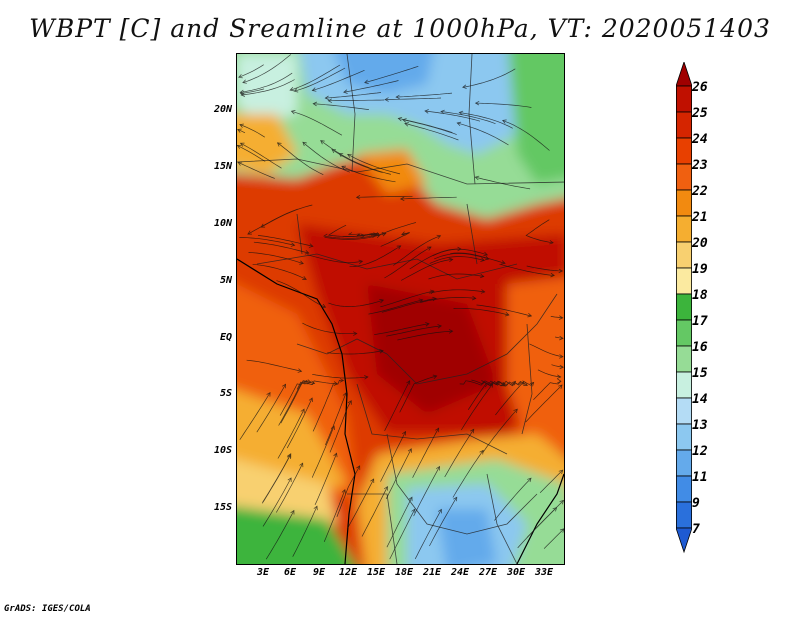 The width and height of the screenshot is (800, 618). I want to click on colorbar-label: 14, so click(700, 399).